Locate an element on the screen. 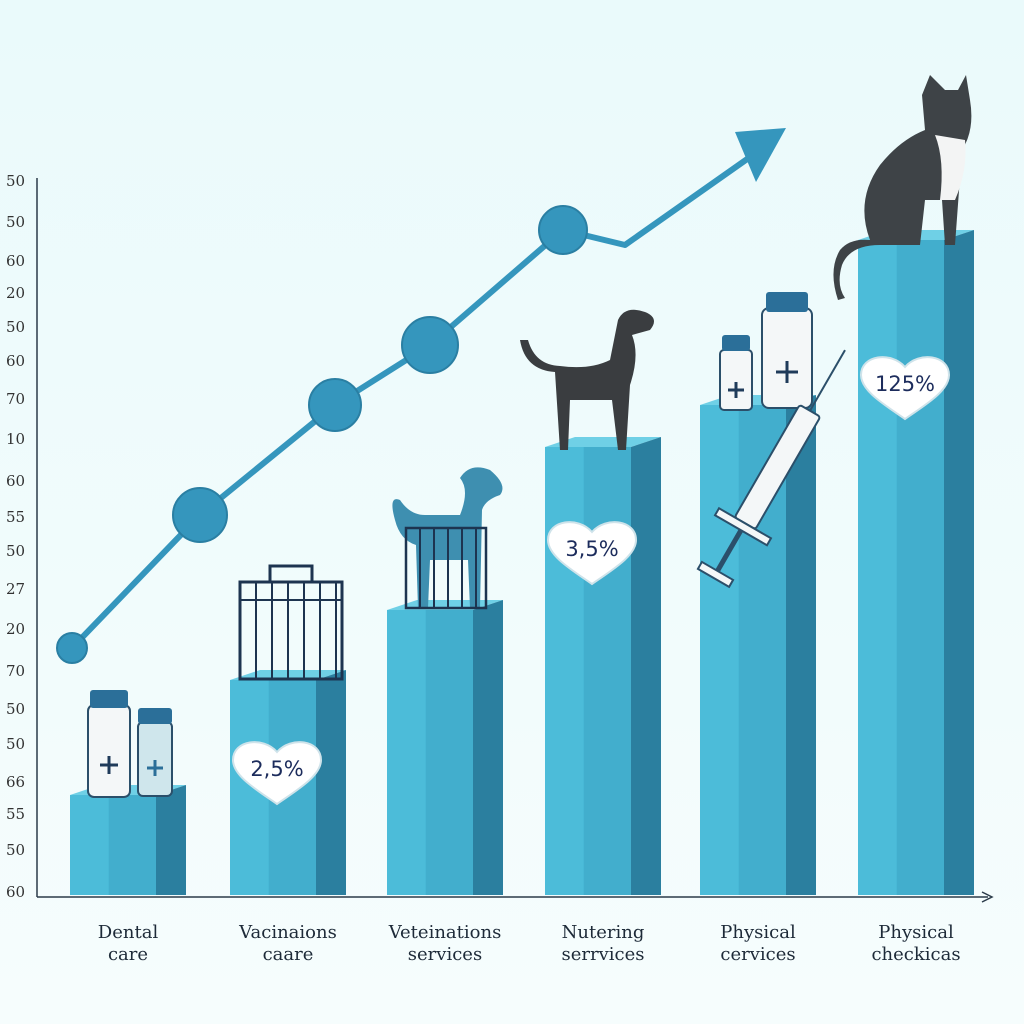 This screenshot has width=1024, height=1024. category-label: Vacinaions is located at coordinates (287, 932).